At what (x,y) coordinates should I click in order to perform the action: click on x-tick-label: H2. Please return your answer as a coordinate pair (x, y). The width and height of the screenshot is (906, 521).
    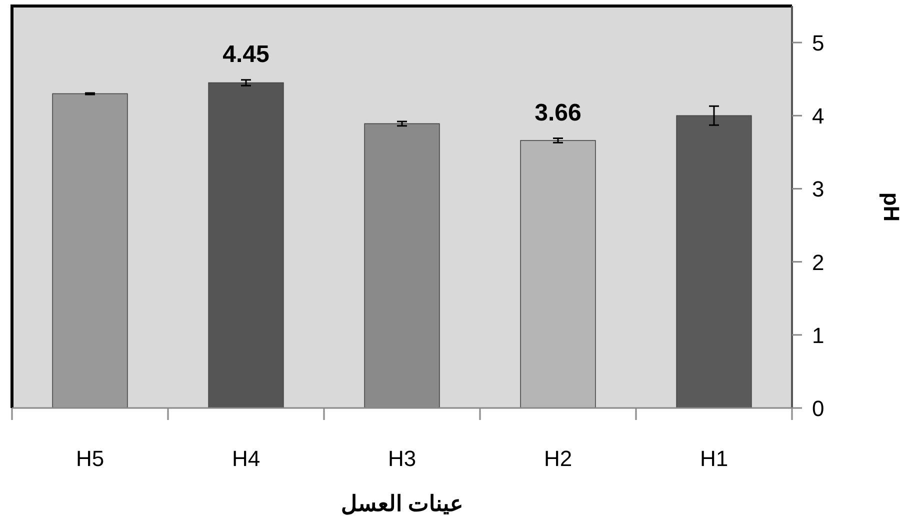
    Looking at the image, I should click on (558, 458).